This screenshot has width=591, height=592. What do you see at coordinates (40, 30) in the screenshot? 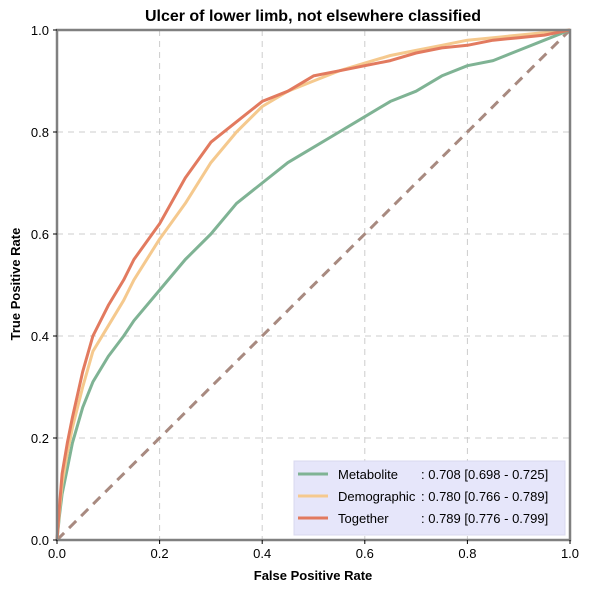
I see `y-tick-label: 1.0` at bounding box center [40, 30].